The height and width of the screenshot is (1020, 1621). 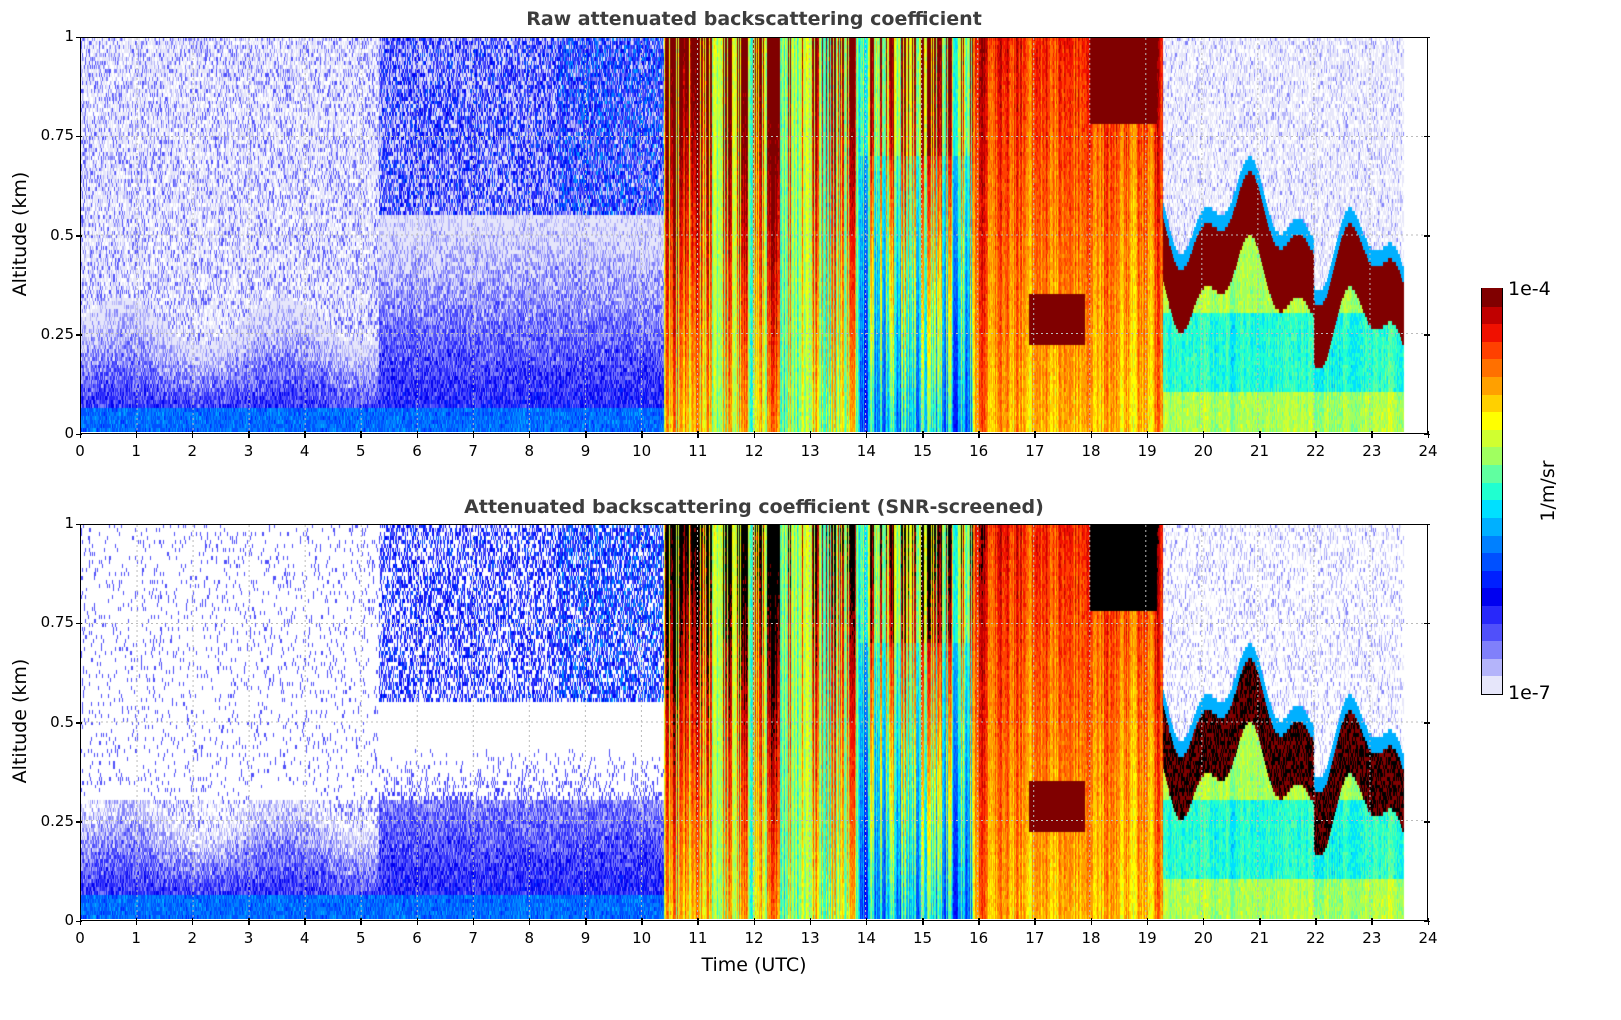 I want to click on x-axis-label: Time (UTC), so click(x=754, y=965).